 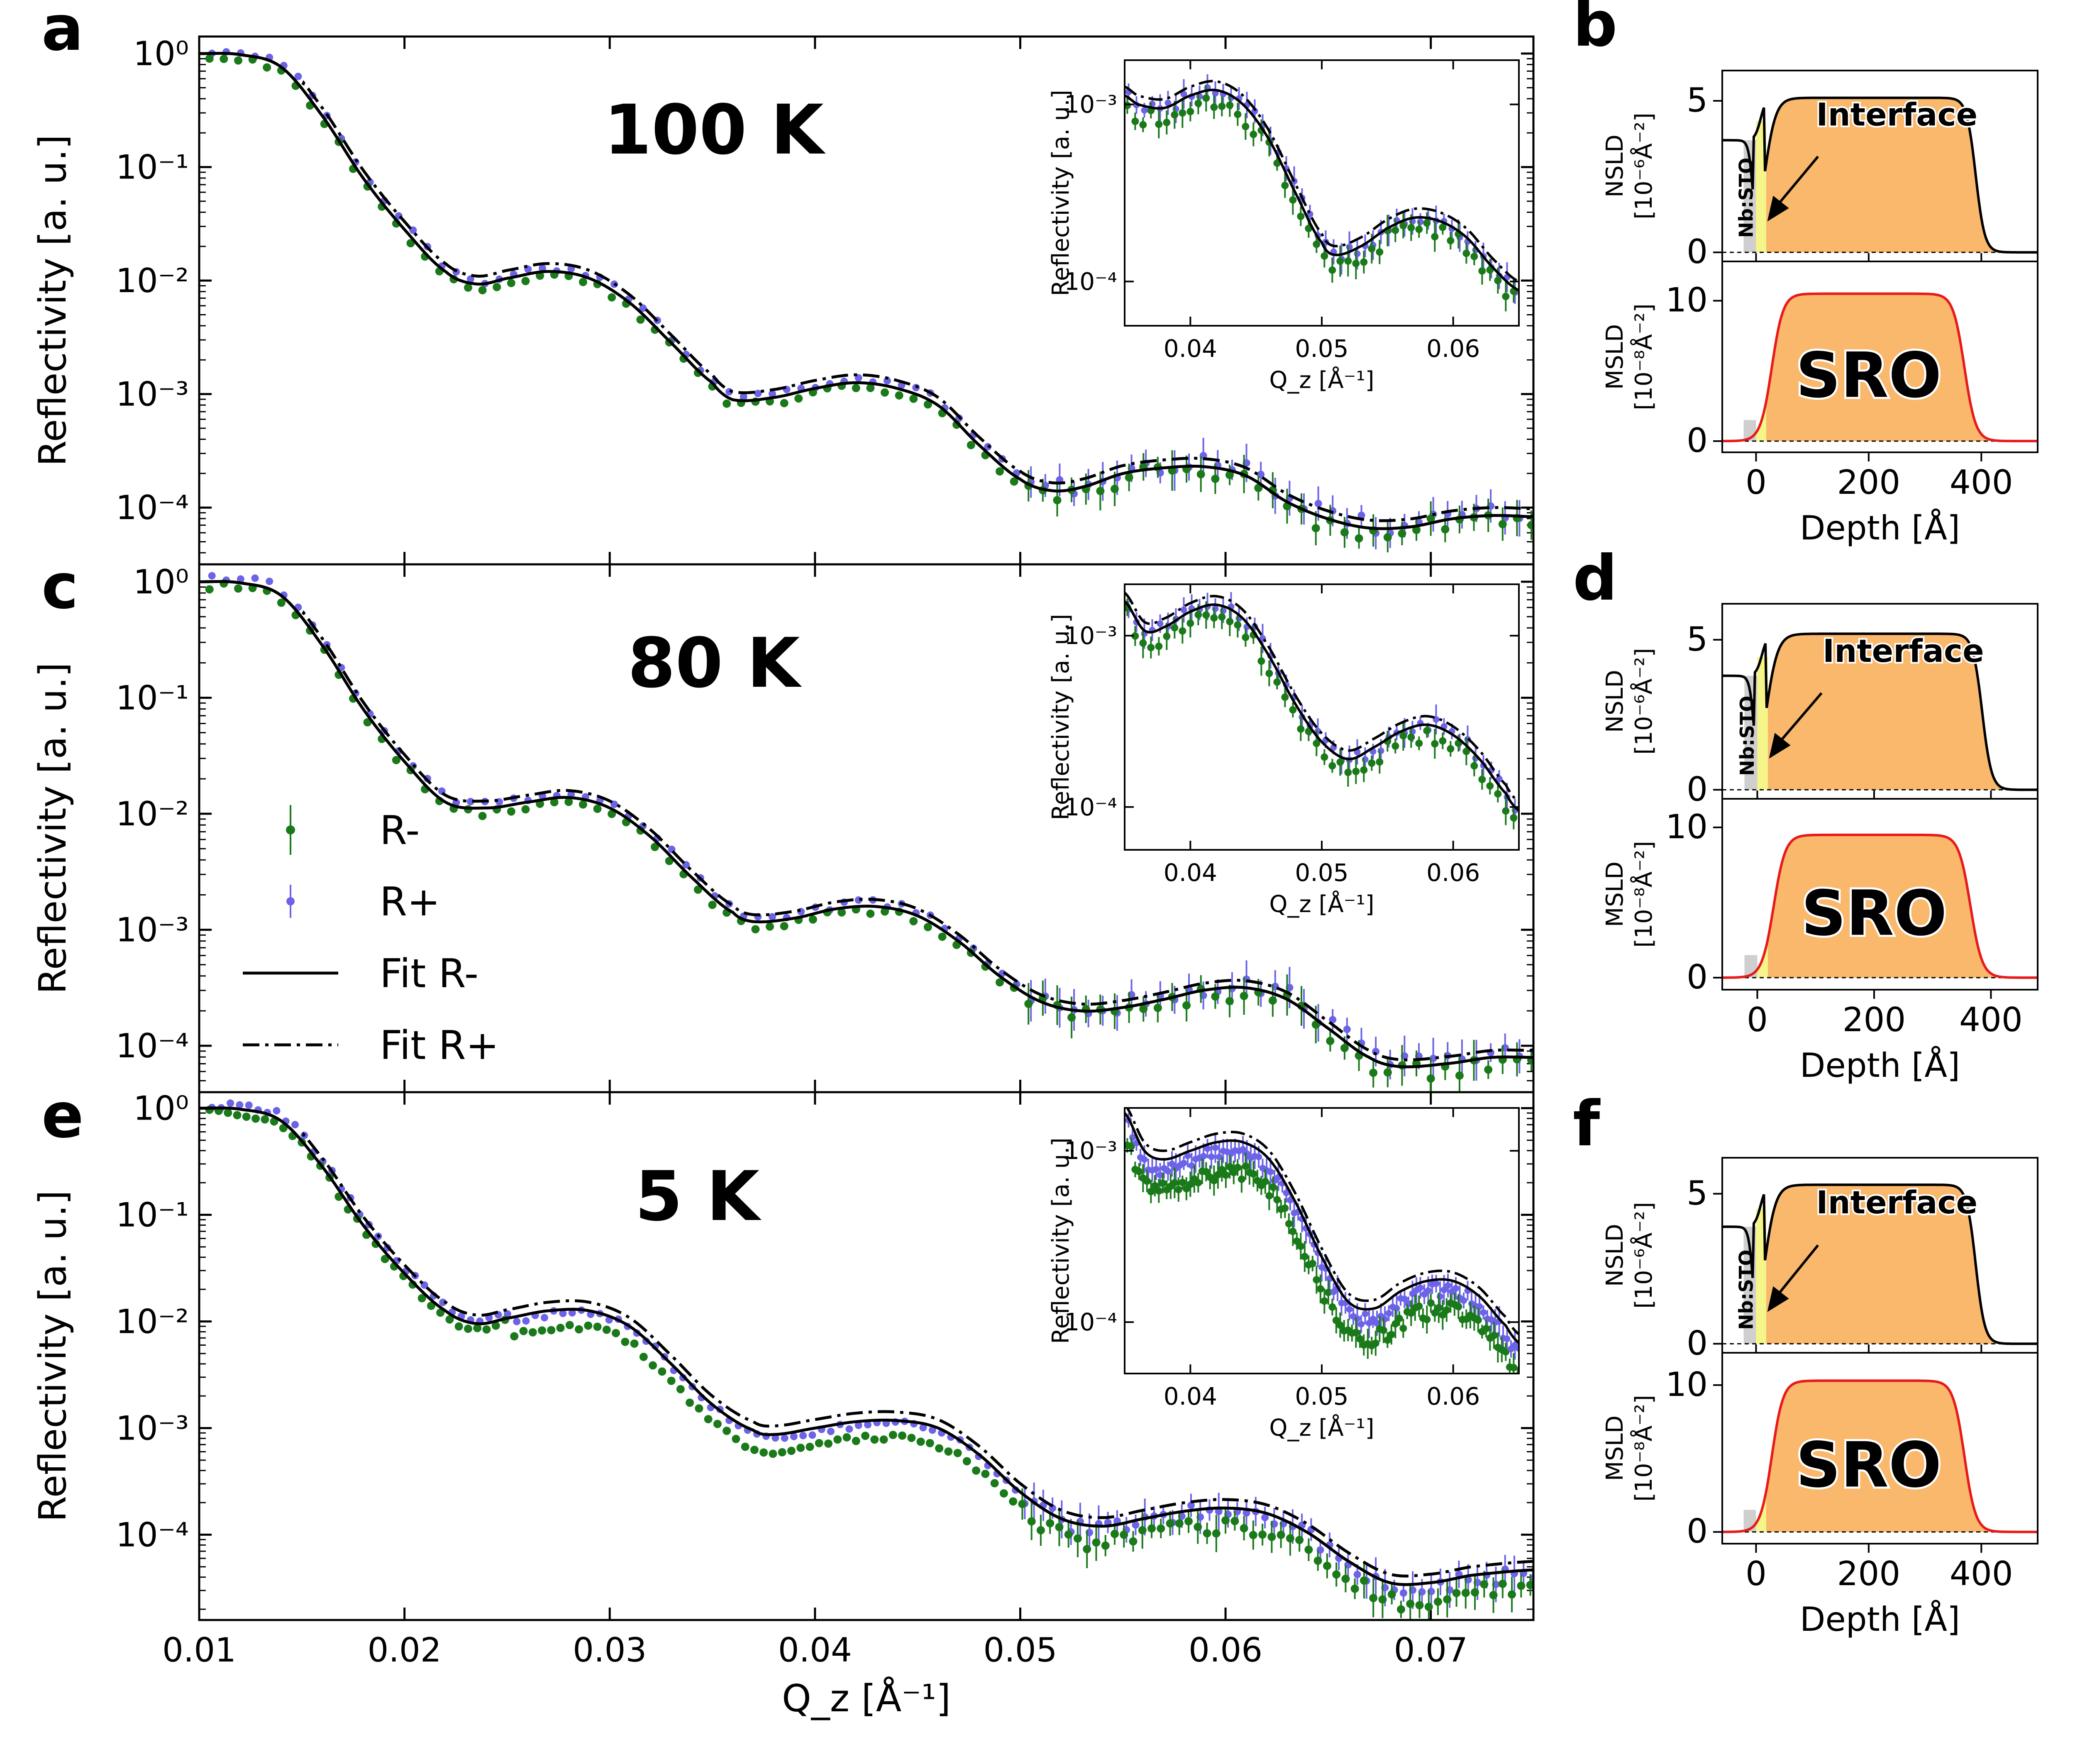 I want to click on y-tick-label: 10⁻³, so click(x=152, y=930).